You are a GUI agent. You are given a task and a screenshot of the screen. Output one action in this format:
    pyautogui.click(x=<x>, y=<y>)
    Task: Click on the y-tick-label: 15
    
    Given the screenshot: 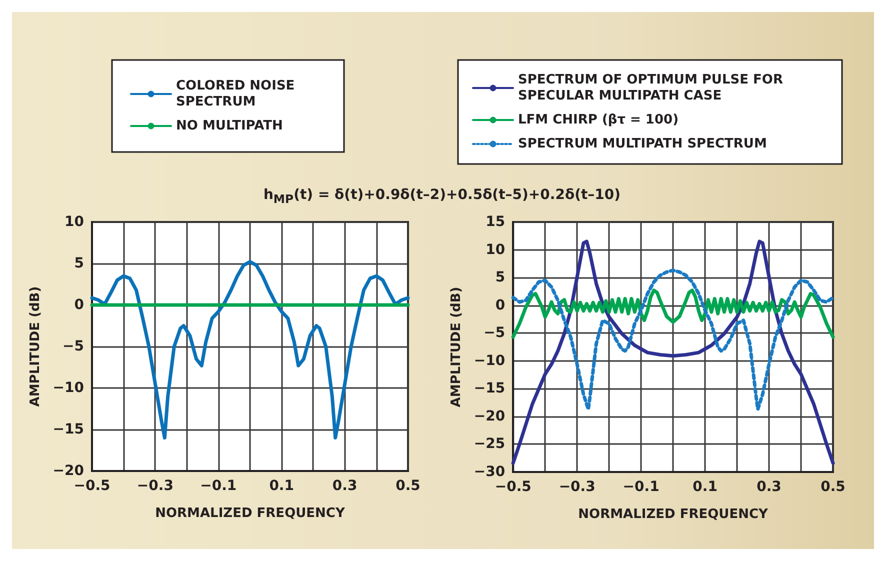 What is the action you would take?
    pyautogui.click(x=496, y=222)
    